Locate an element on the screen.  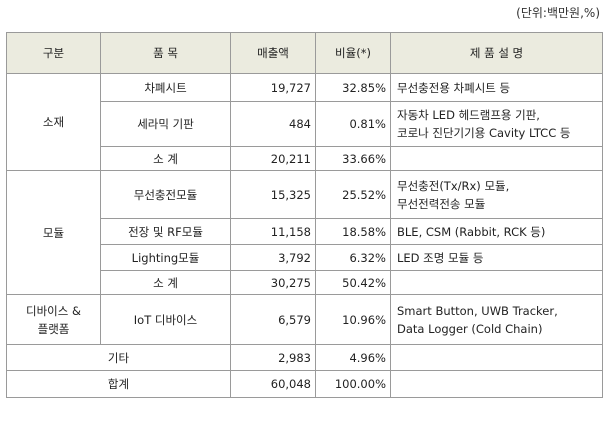
ratio-cell: 10.96% is located at coordinates (353, 319).